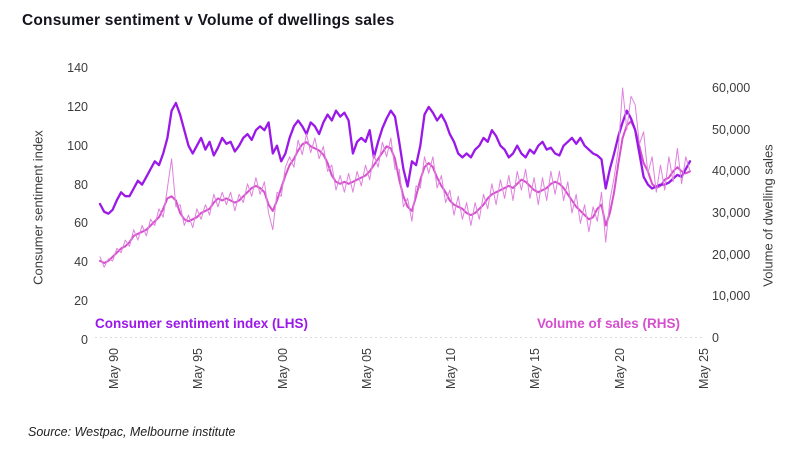 The height and width of the screenshot is (450, 800). What do you see at coordinates (81, 223) in the screenshot?
I see `left-tick-label: 60` at bounding box center [81, 223].